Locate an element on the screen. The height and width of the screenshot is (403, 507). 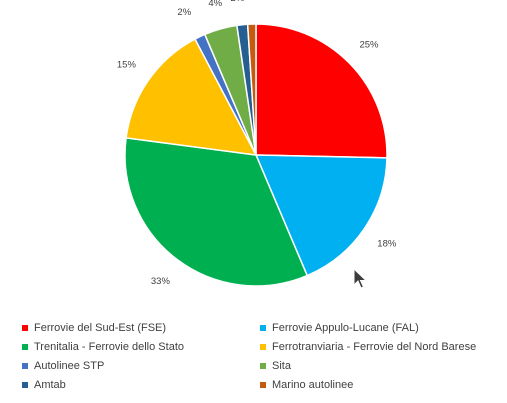
legend-item-trenitalia: Trenitalia - Ferrovie dello Stato is located at coordinates (141, 346).